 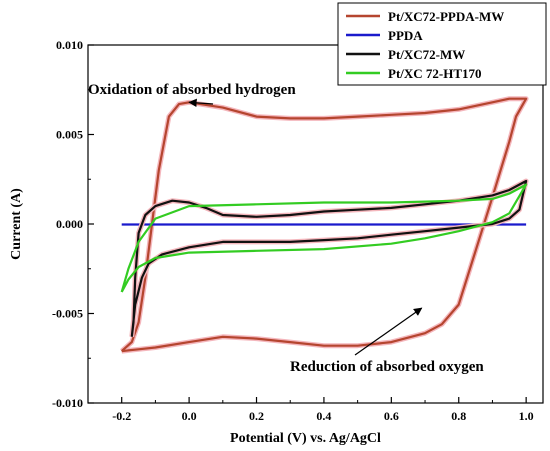 I want to click on y-tick-label: 0.005, so click(x=69, y=135).